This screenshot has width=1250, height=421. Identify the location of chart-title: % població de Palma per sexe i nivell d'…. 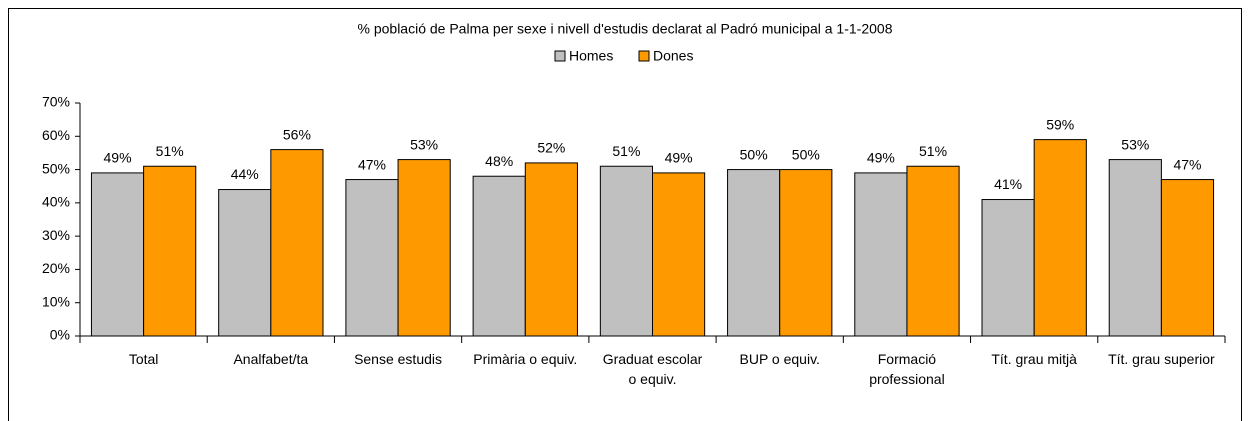
(625, 29).